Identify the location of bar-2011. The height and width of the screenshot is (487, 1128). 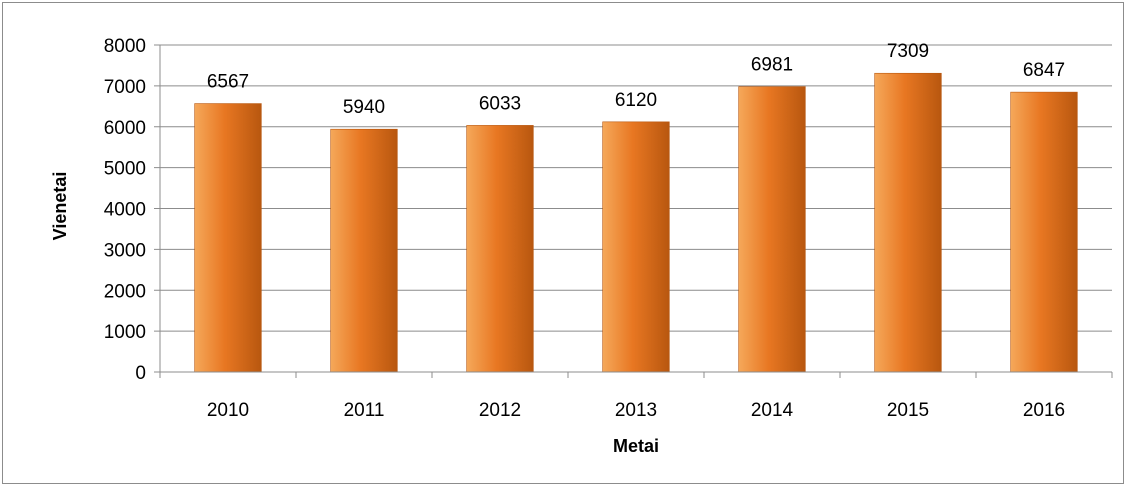
(364, 250).